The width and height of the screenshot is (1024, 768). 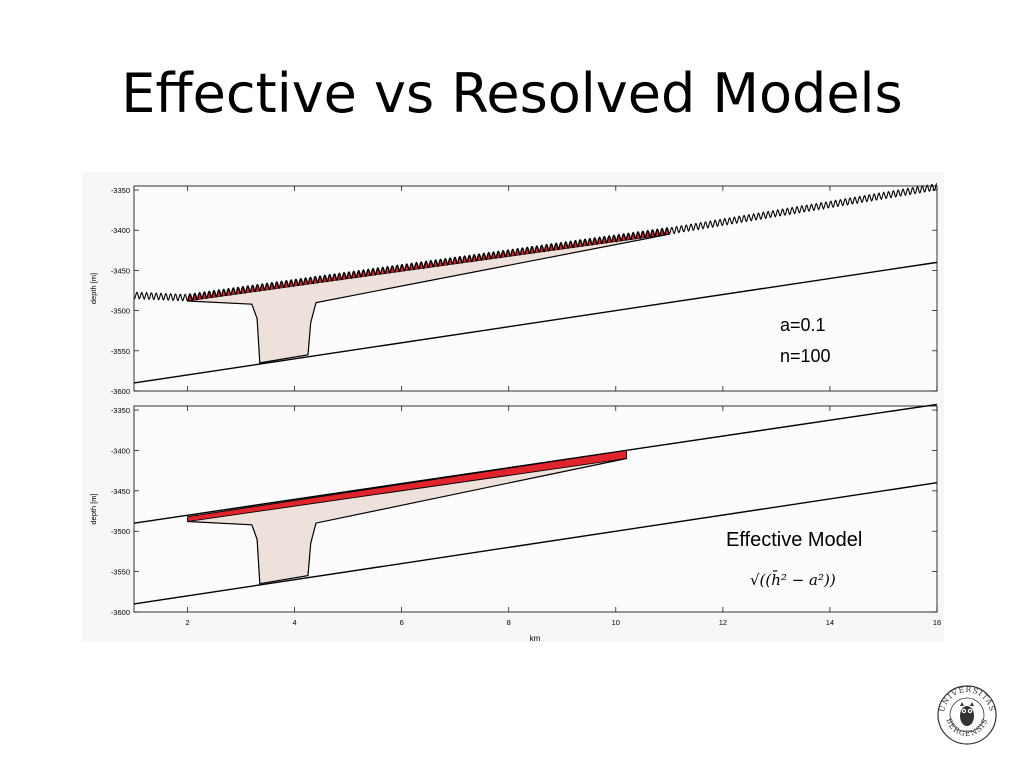 I want to click on annotation-effective-model: Effective Model, so click(x=794, y=540).